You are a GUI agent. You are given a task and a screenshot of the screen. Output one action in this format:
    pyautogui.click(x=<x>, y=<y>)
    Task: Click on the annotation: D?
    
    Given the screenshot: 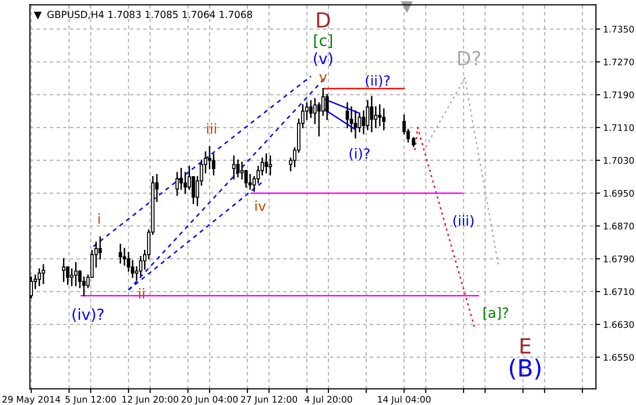 What is the action you would take?
    pyautogui.click(x=469, y=58)
    